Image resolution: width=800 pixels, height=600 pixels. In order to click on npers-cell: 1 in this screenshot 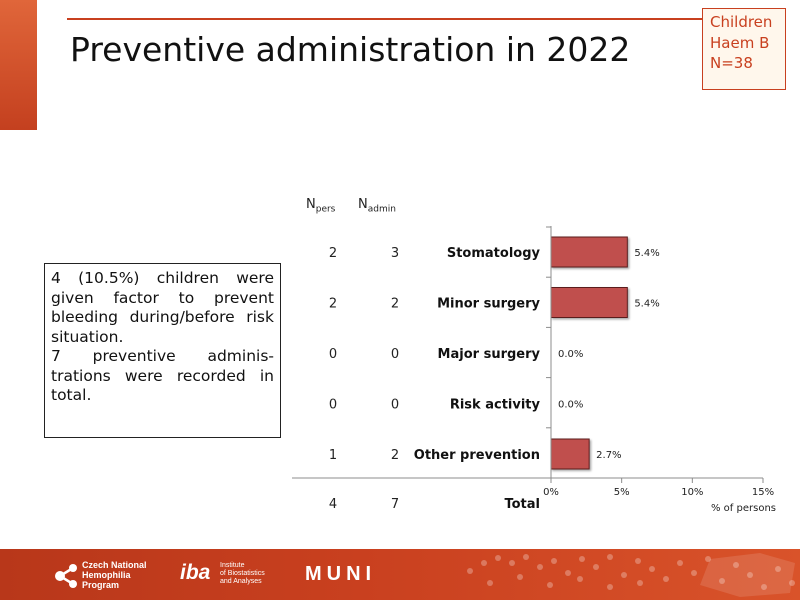, I will do `click(333, 455)`.